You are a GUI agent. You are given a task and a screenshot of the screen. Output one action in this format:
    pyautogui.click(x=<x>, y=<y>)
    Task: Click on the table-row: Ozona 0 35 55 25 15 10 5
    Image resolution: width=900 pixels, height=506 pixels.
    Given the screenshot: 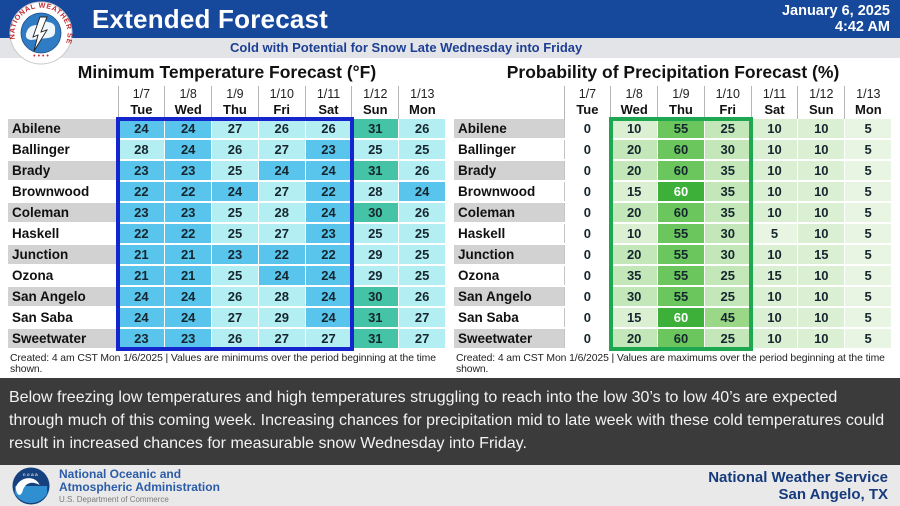 What is the action you would take?
    pyautogui.click(x=673, y=276)
    